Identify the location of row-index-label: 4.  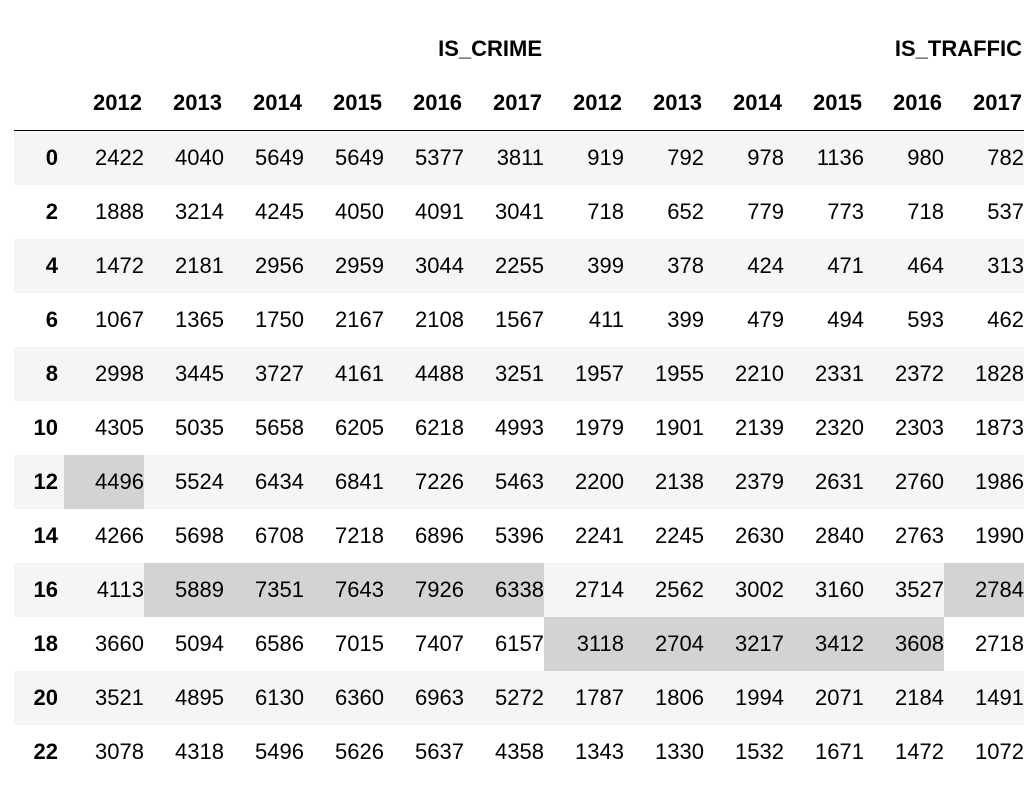
(51, 265).